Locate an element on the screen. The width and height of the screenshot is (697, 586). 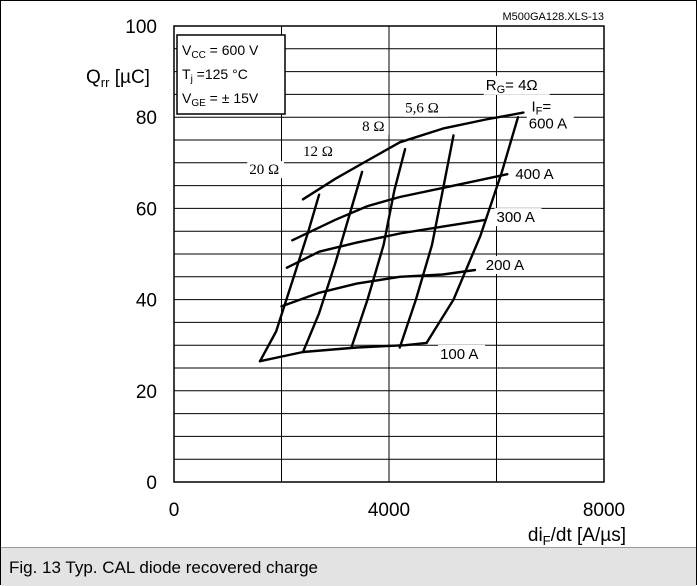
resistance-label: 8 Ω is located at coordinates (373, 127).